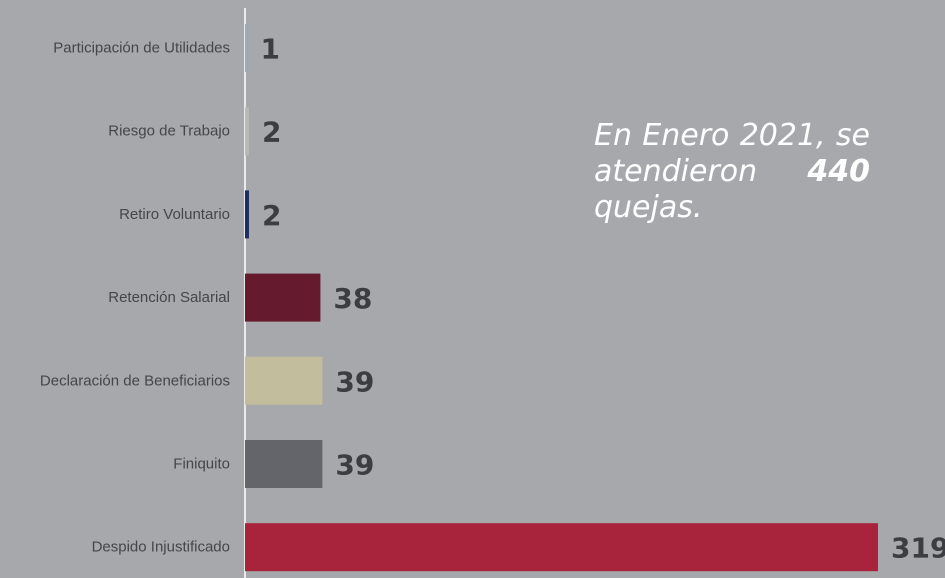 The height and width of the screenshot is (578, 945). Describe the element at coordinates (141, 48) in the screenshot. I see `category-label: Participación de Utilidades` at that location.